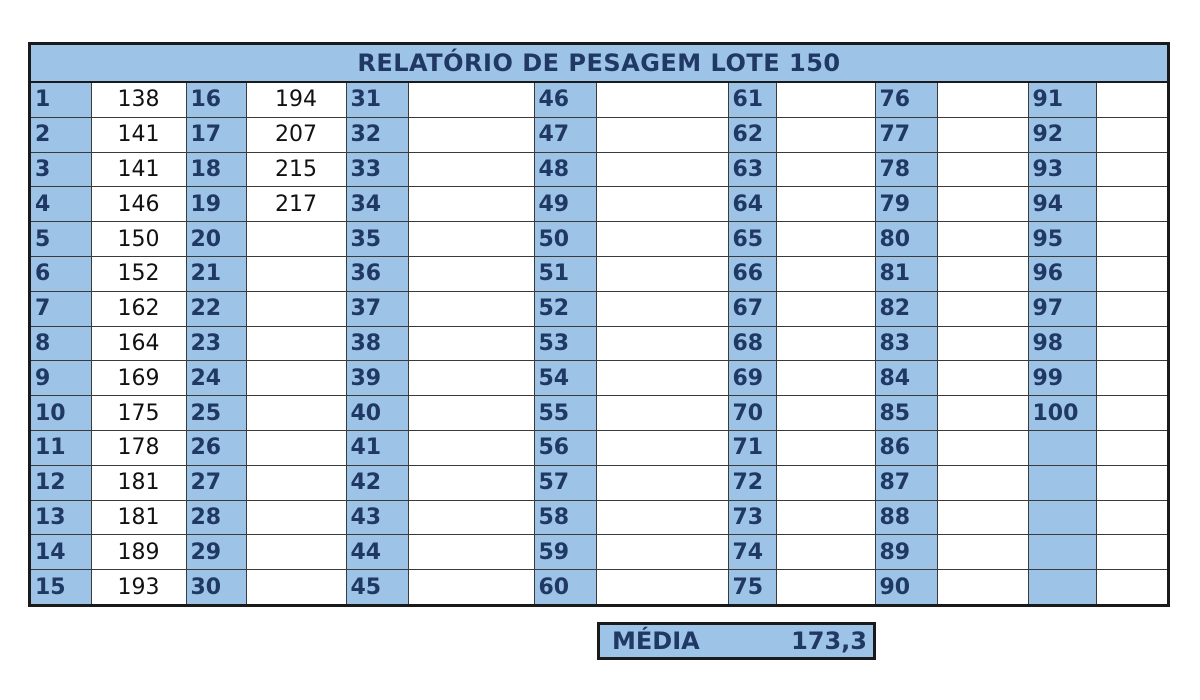 This screenshot has height=700, width=1200. What do you see at coordinates (139, 552) in the screenshot?
I see `weight-cell: 189` at bounding box center [139, 552].